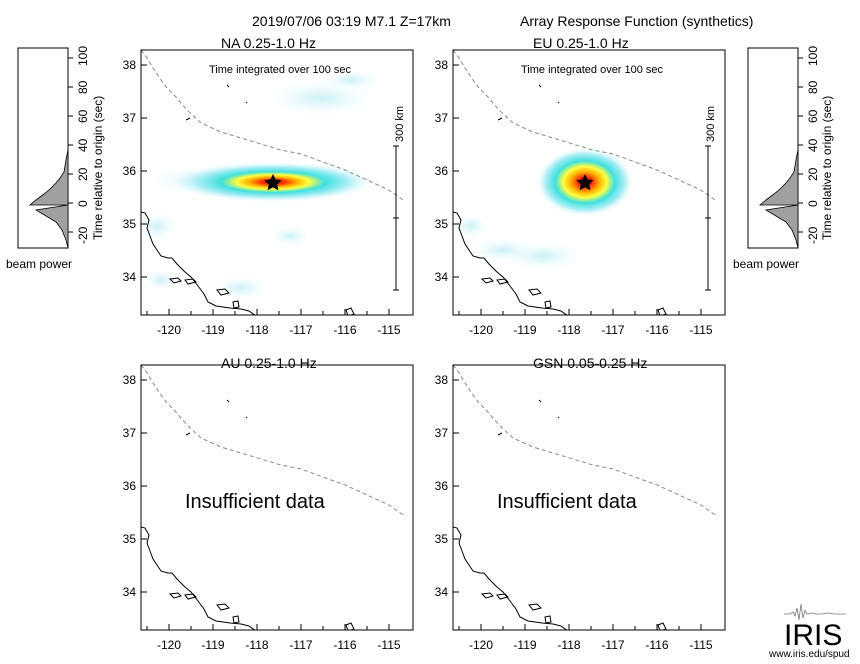  Describe the element at coordinates (351, 21) in the screenshot. I see `event-title: 2019/07/06 03:19 M7.1 Z=17km` at that location.